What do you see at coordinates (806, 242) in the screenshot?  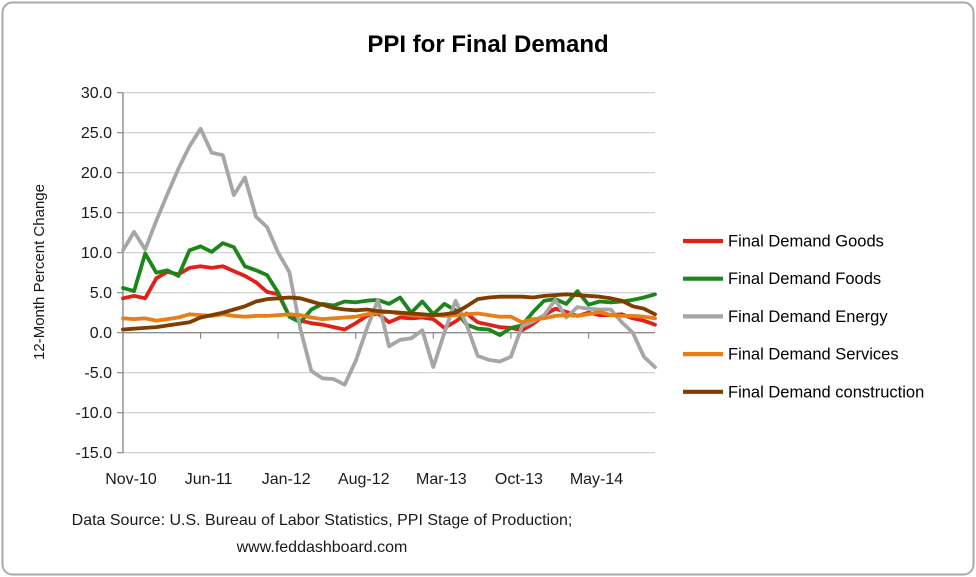 I see `legend-label: Final Demand Goods` at bounding box center [806, 242].